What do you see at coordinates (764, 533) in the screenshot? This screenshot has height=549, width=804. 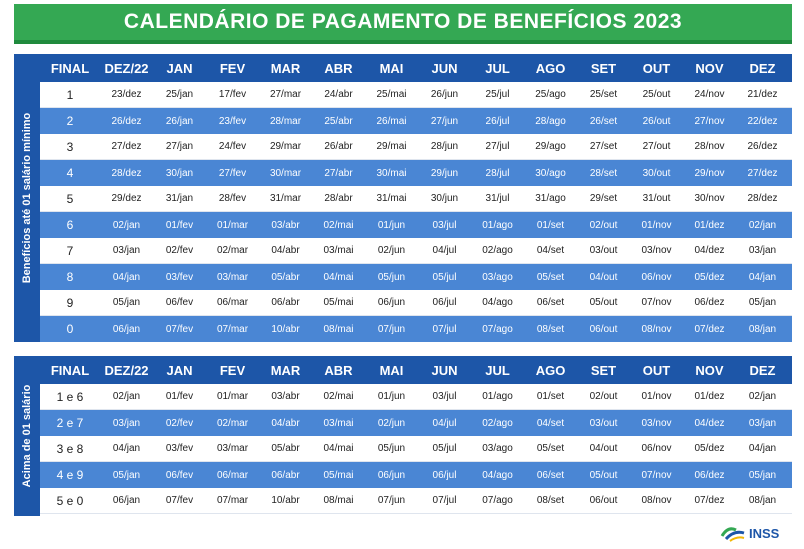 I see `logo-text: INSS` at bounding box center [764, 533].